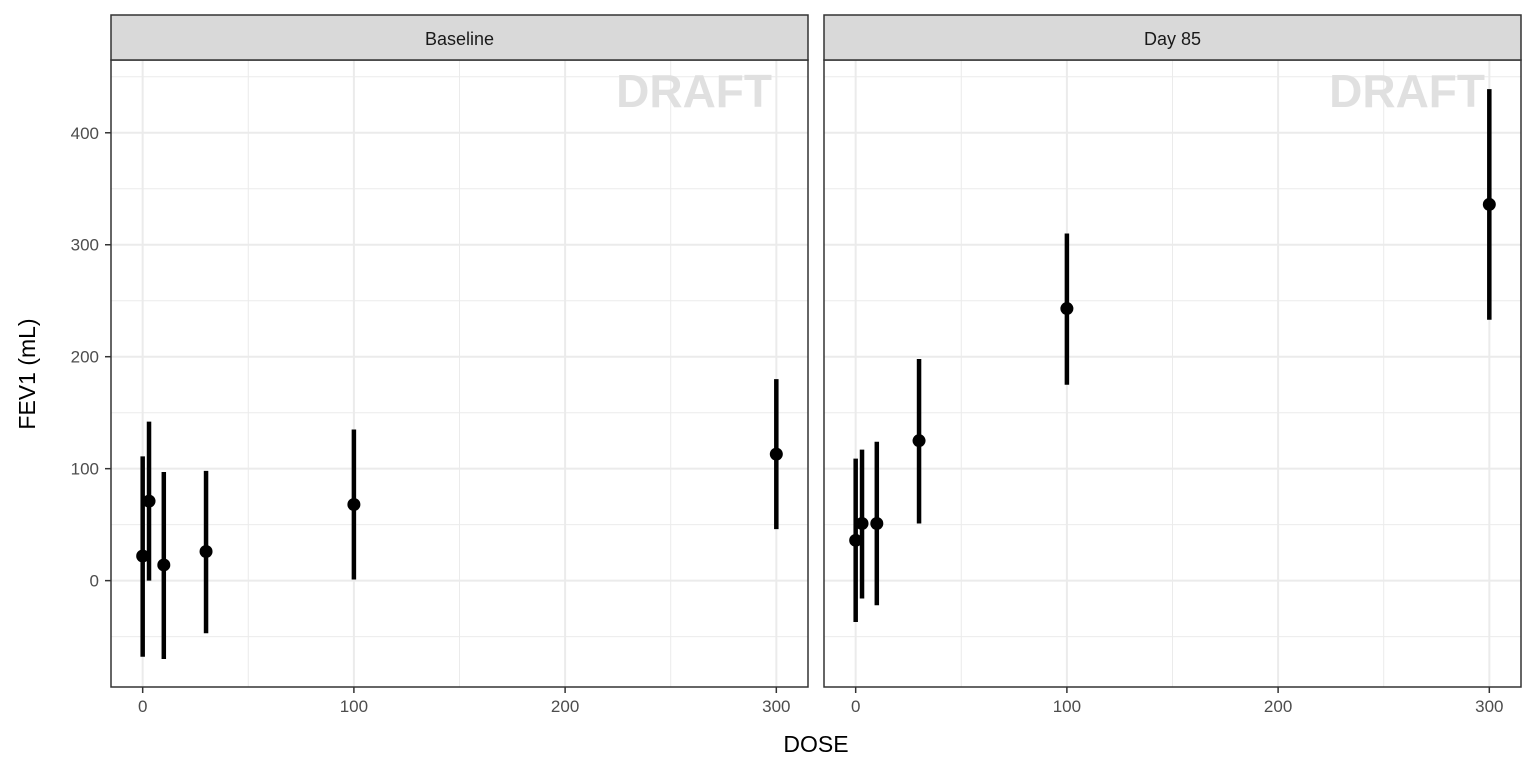  What do you see at coordinates (85, 469) in the screenshot?
I see `y-tick-label: 100` at bounding box center [85, 469].